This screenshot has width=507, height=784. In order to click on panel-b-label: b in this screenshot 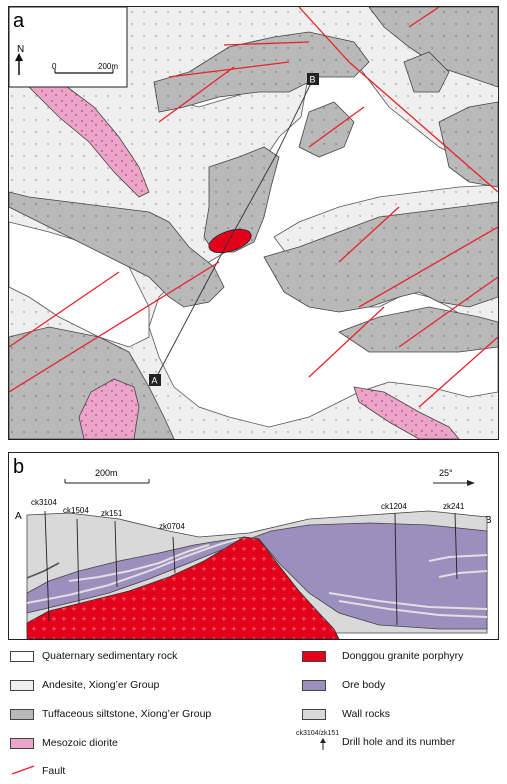, I will do `click(18, 467)`.